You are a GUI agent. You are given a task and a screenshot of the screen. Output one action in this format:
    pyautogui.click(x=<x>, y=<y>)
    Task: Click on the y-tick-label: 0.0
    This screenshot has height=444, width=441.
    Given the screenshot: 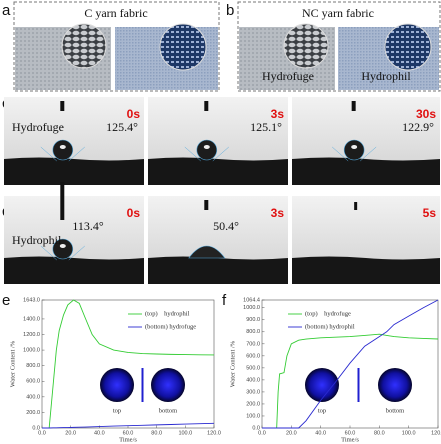 What is the action you would take?
    pyautogui.click(x=256, y=428)
    